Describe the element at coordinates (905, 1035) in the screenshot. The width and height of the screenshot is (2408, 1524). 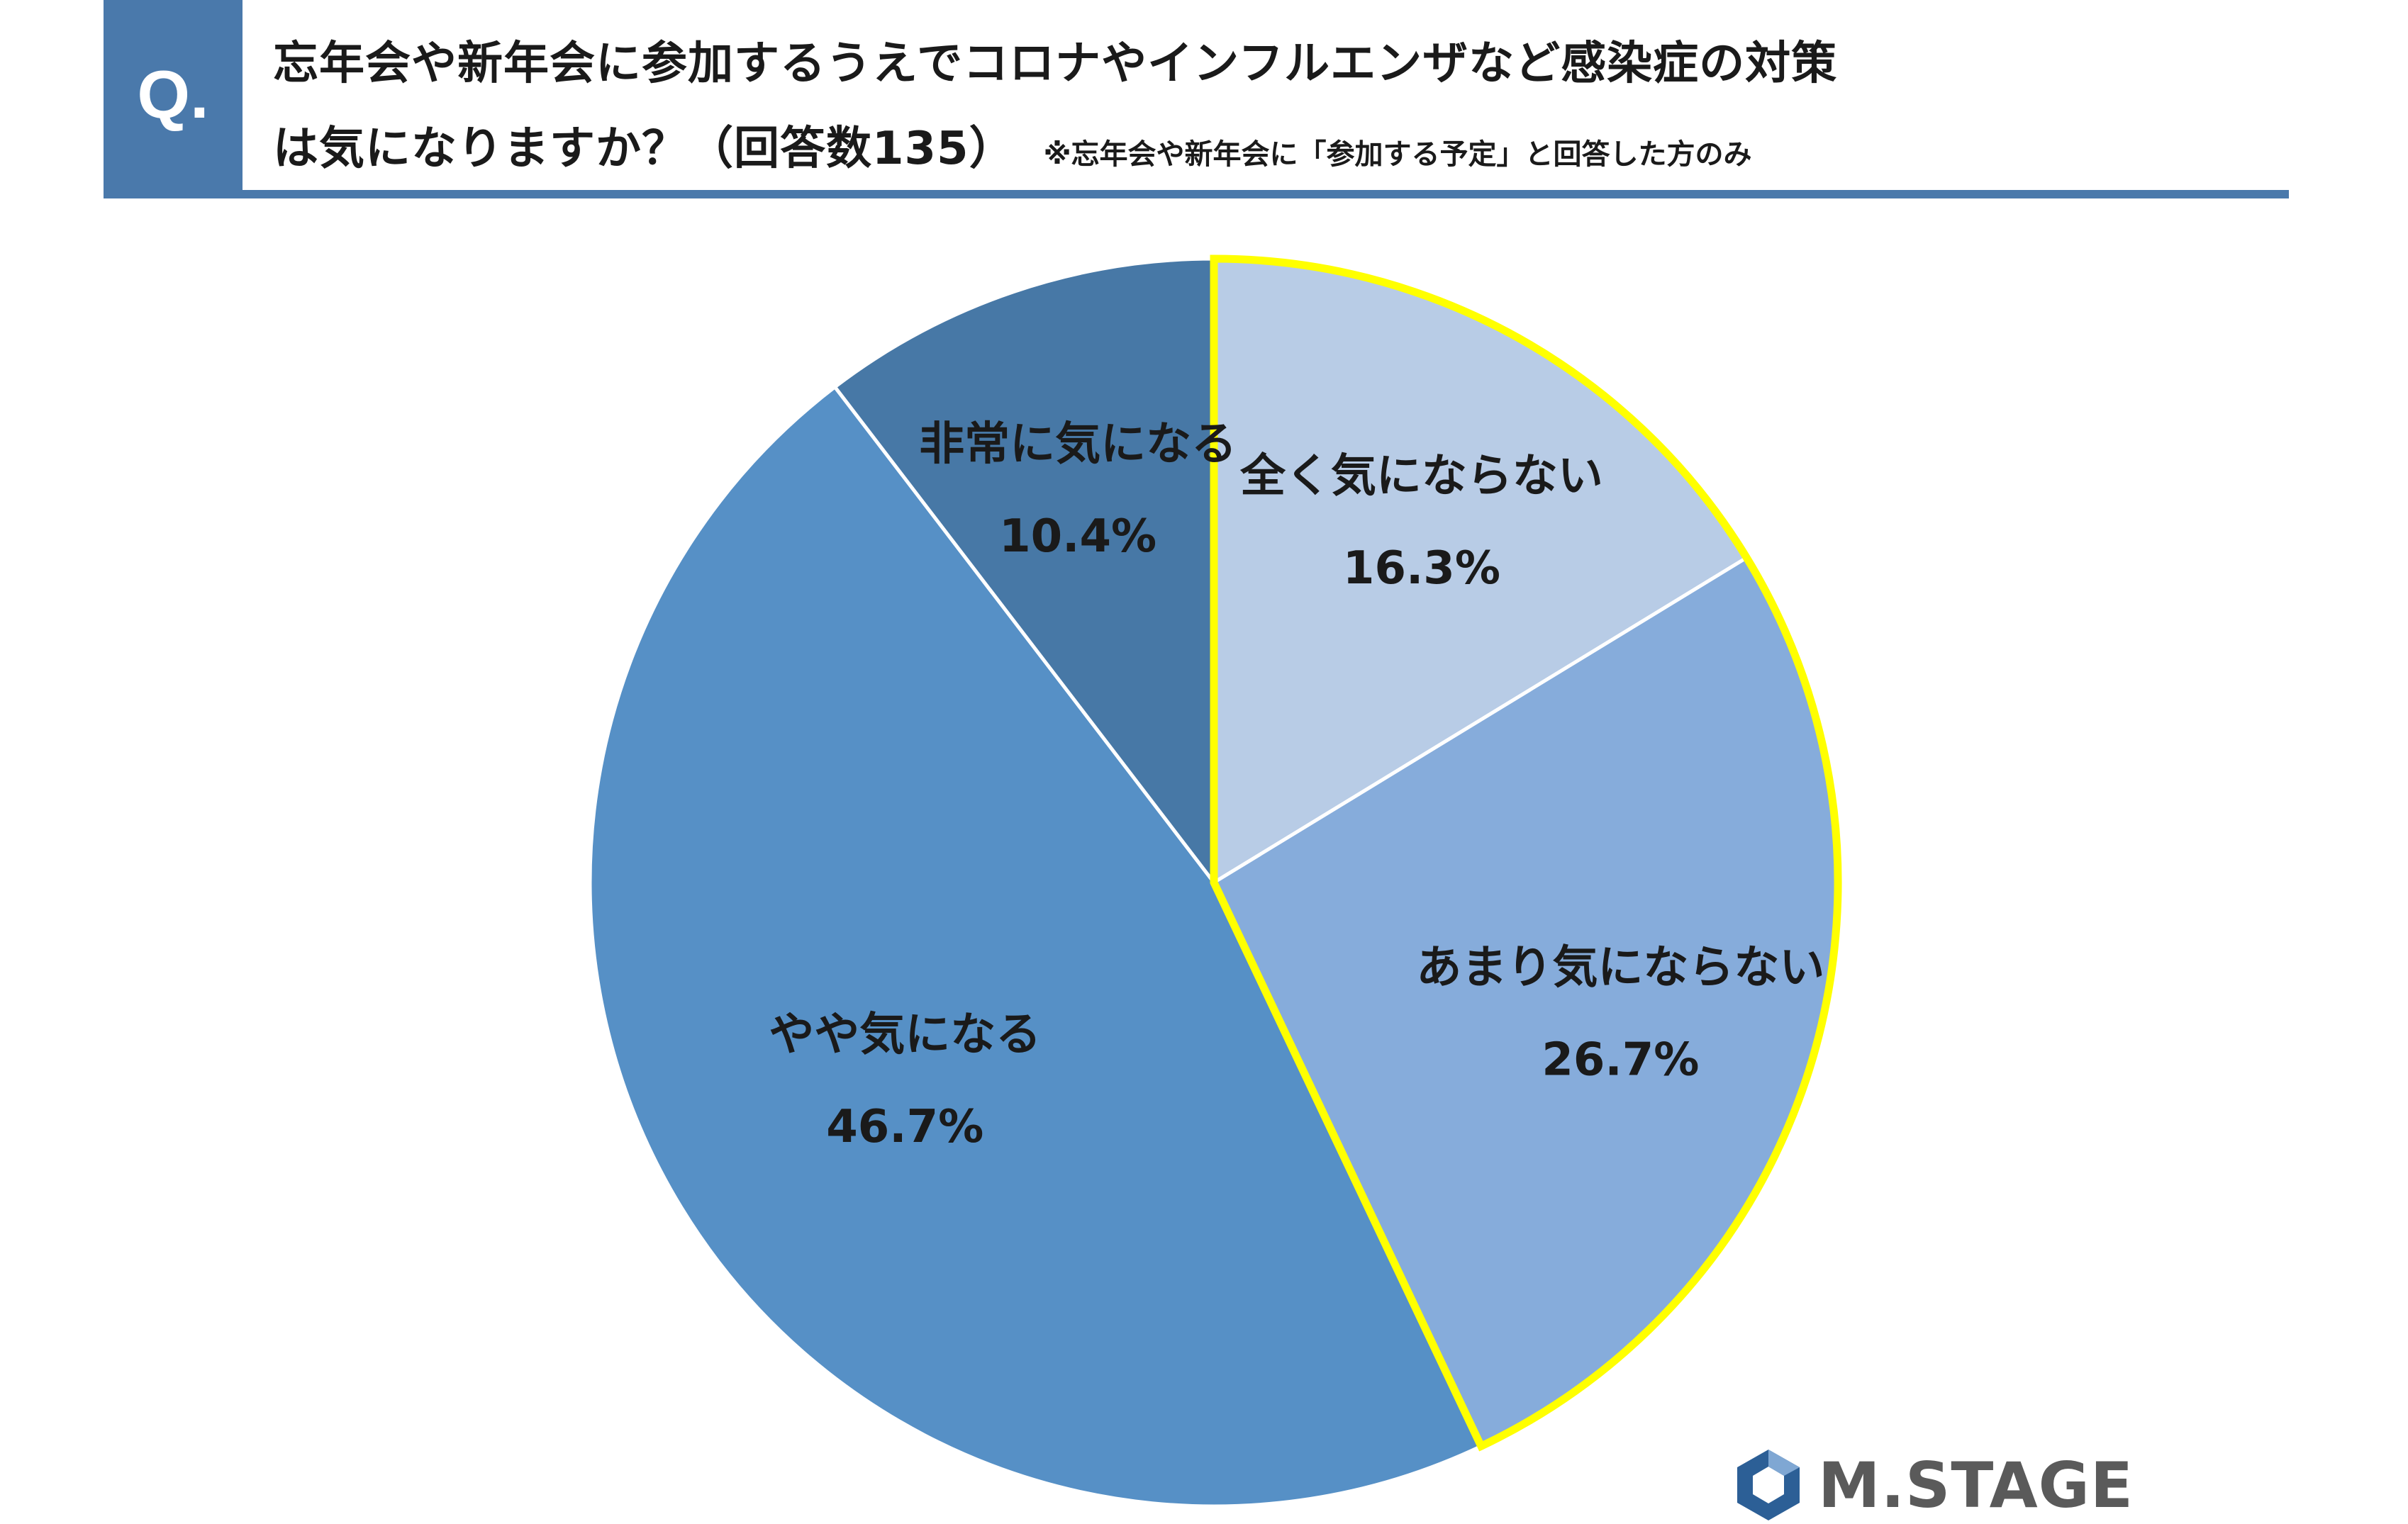
I see `slice-label-2: やや気になる` at that location.